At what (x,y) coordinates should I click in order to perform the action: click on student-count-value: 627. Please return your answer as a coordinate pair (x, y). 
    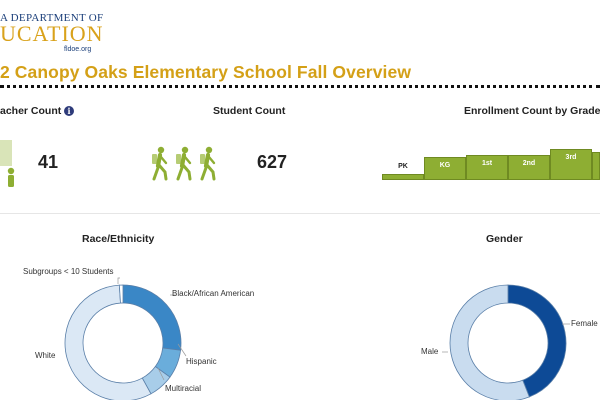
    Looking at the image, I should click on (272, 162).